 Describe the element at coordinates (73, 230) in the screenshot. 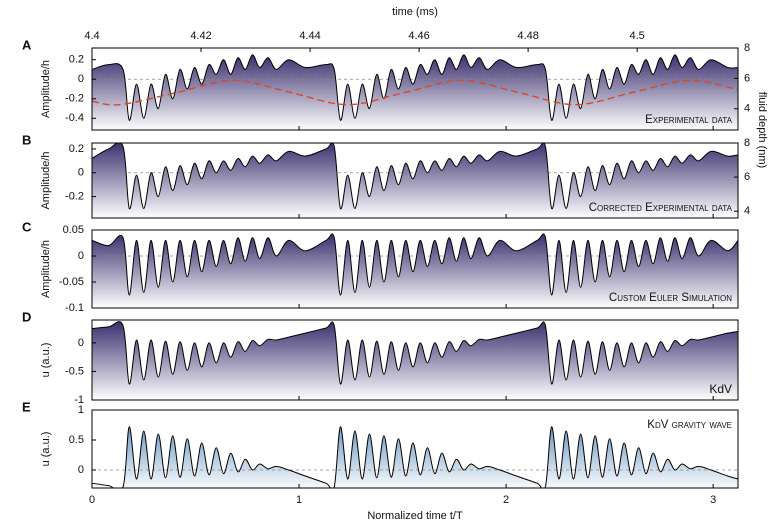

I see `y-tick-label: 0.05` at that location.